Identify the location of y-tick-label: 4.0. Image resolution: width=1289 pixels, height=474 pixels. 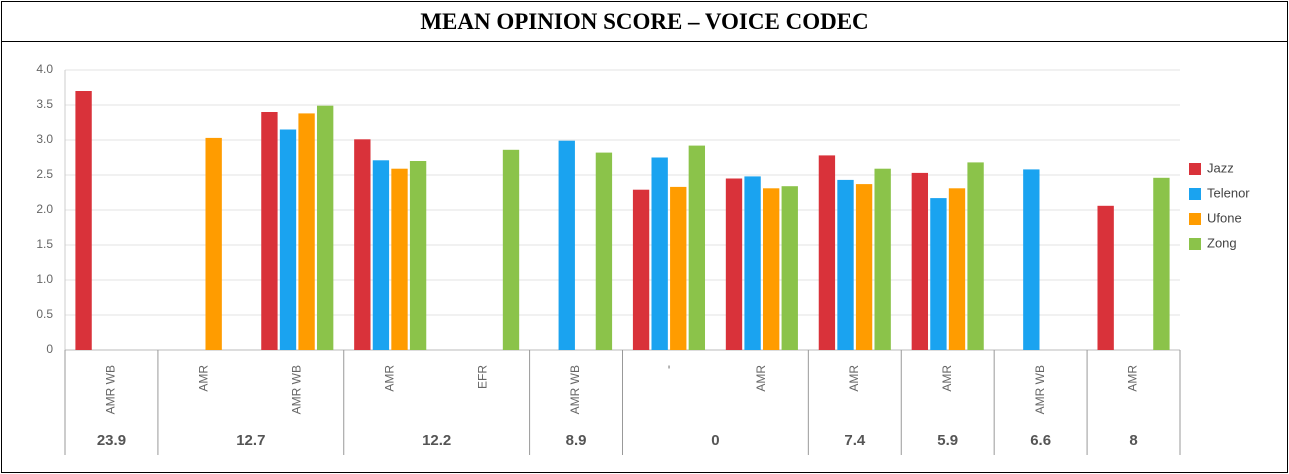
(44, 69).